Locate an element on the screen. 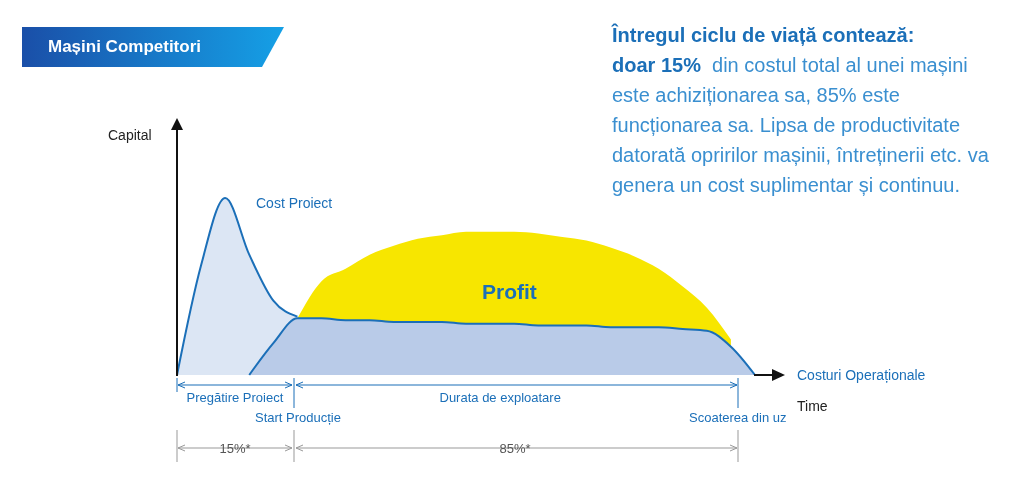 This screenshot has height=481, width=1024. text: Pregătire Proiect is located at coordinates (235, 397).